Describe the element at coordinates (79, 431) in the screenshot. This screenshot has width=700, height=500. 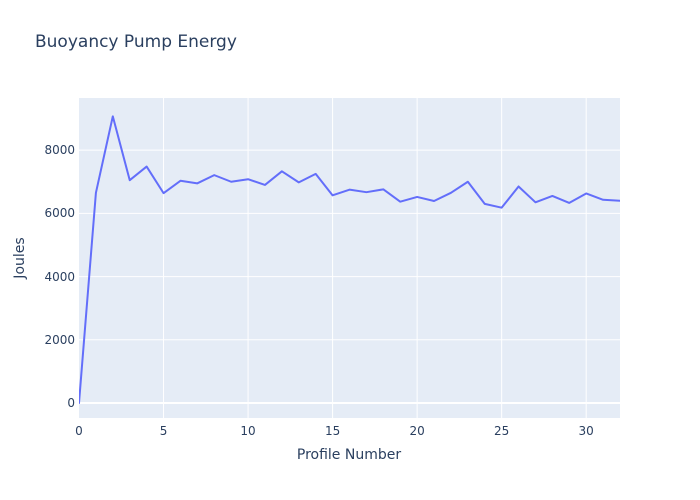
I see `x-tick-label: 0` at that location.